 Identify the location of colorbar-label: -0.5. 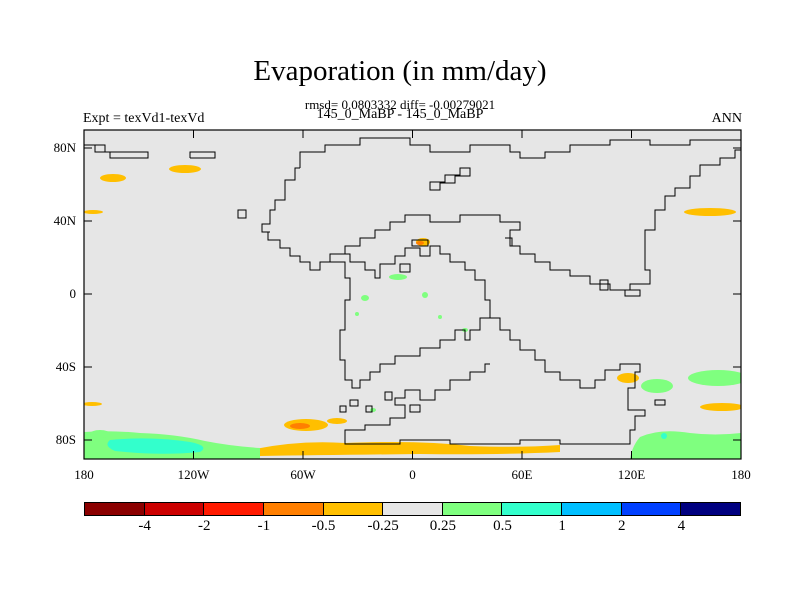
(323, 526).